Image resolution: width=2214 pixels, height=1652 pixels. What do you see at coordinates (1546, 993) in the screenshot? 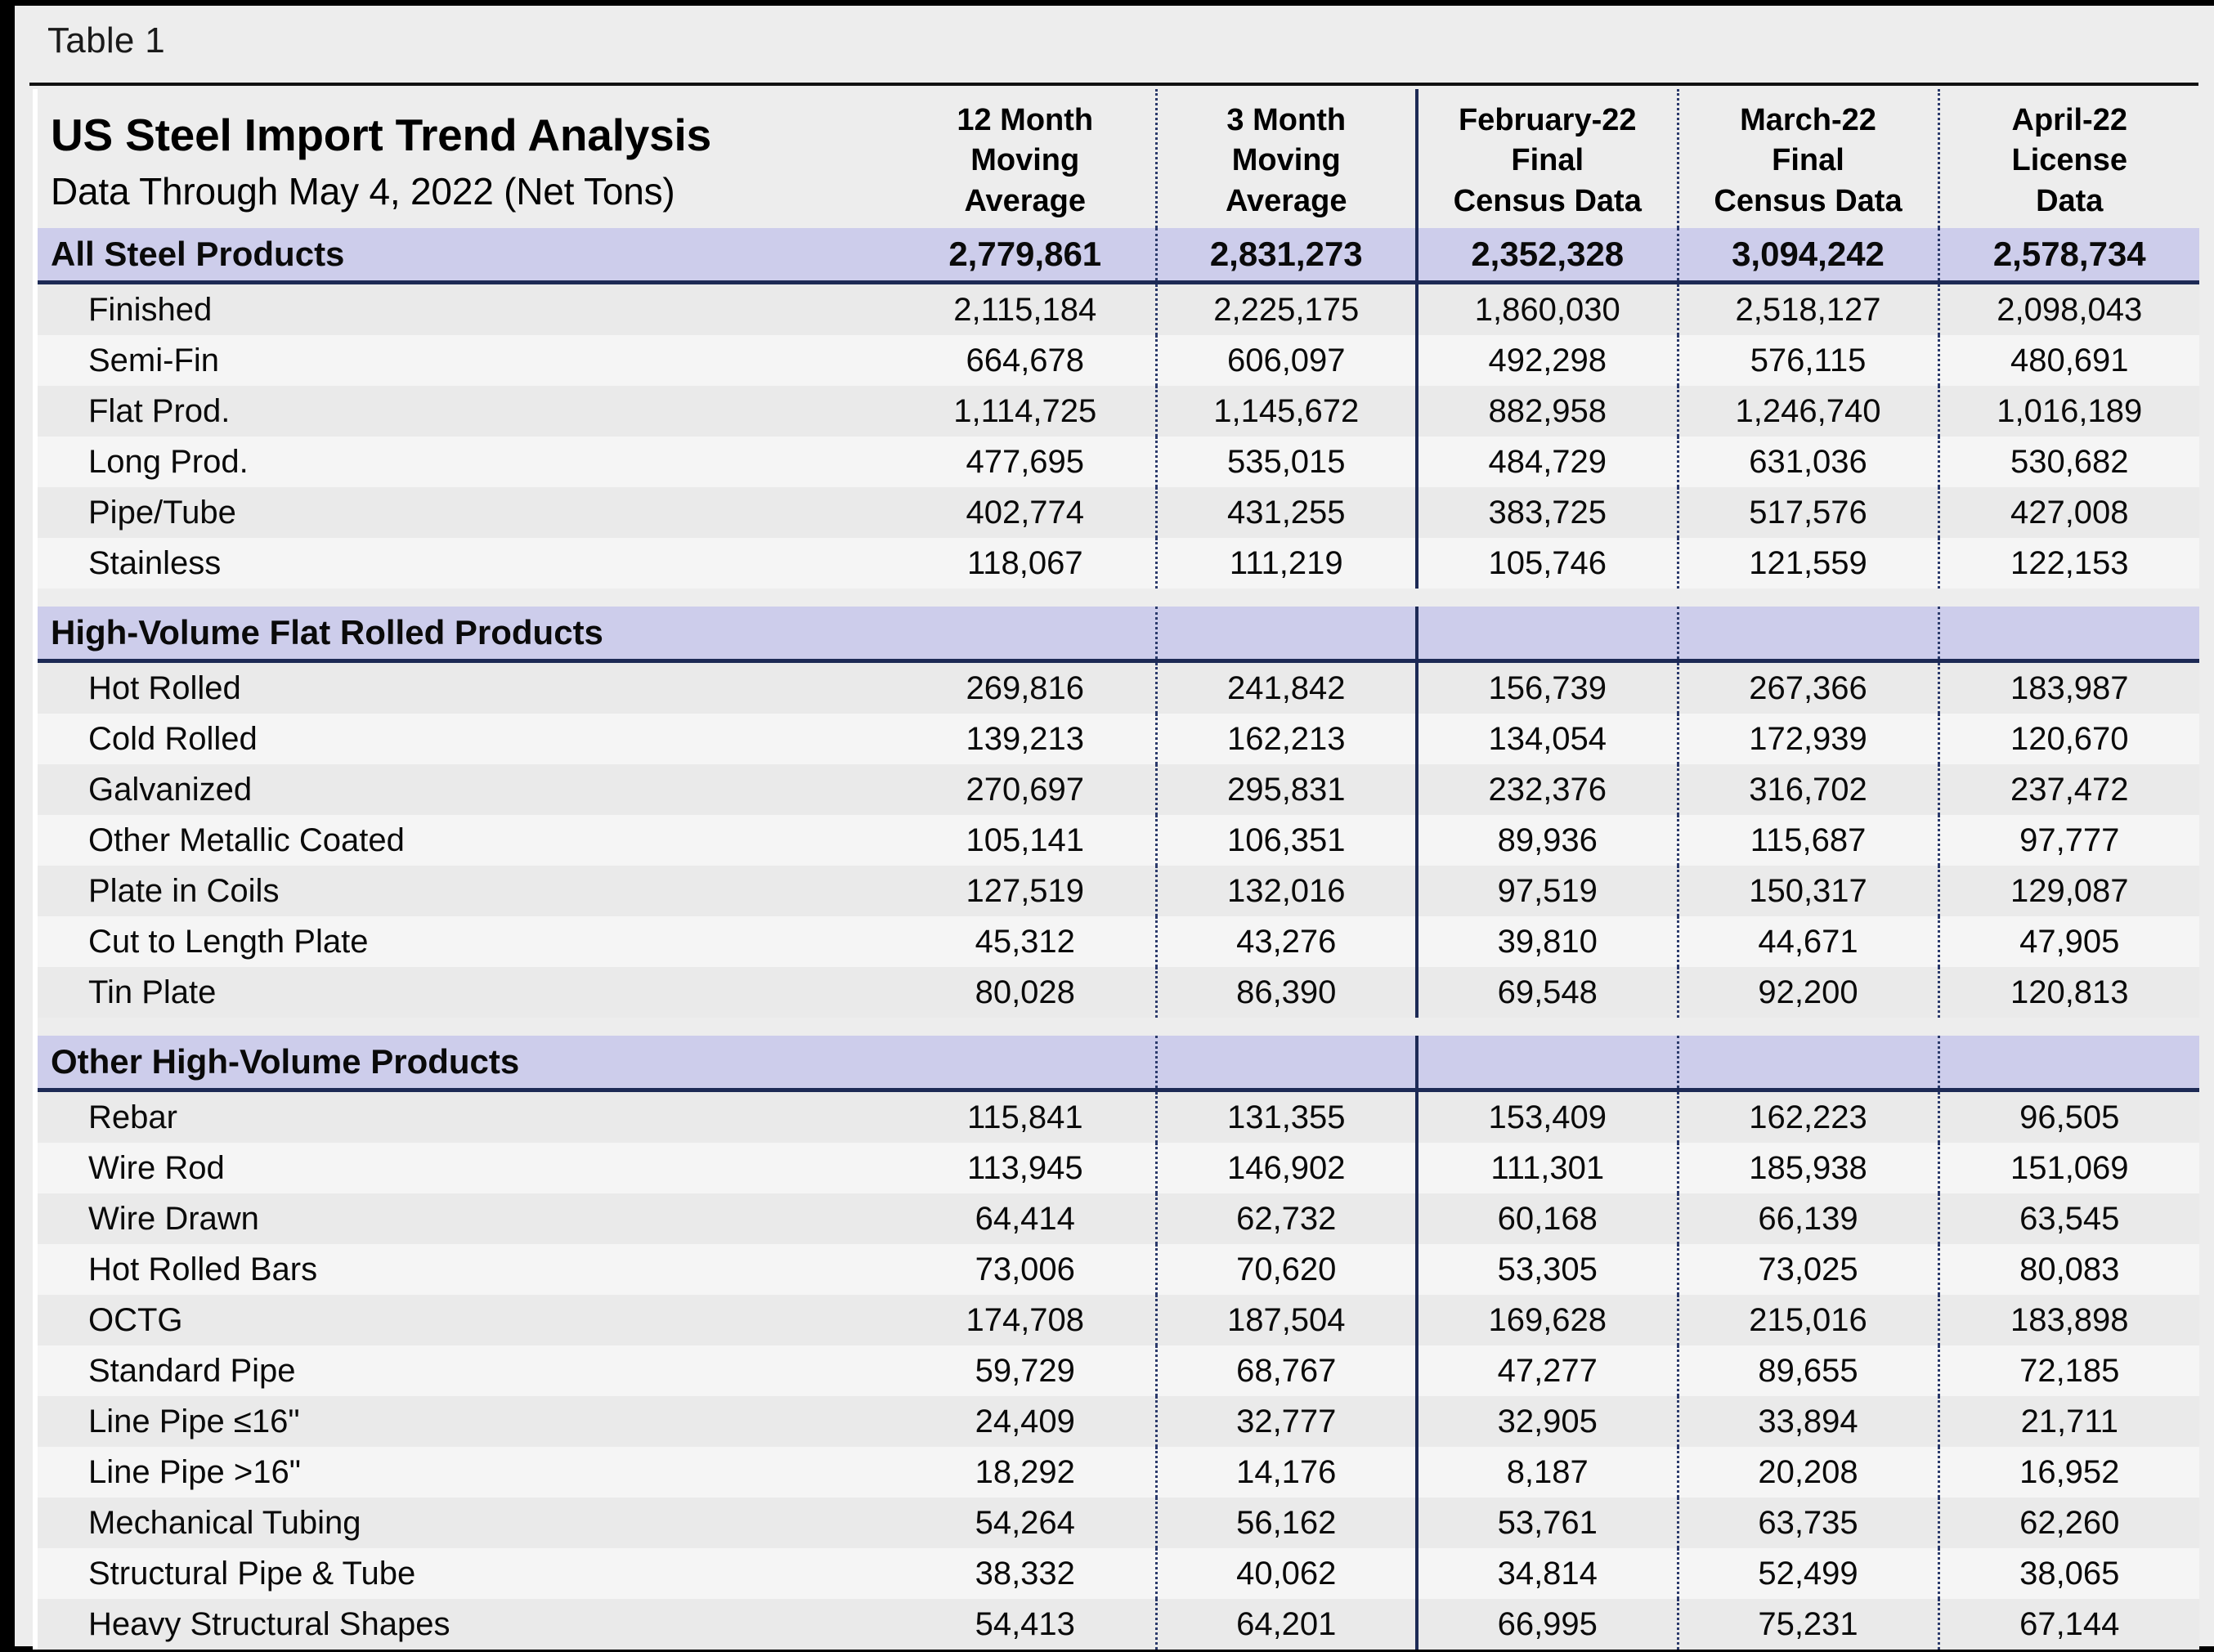
I see `cell-2: 69,548` at bounding box center [1546, 993].